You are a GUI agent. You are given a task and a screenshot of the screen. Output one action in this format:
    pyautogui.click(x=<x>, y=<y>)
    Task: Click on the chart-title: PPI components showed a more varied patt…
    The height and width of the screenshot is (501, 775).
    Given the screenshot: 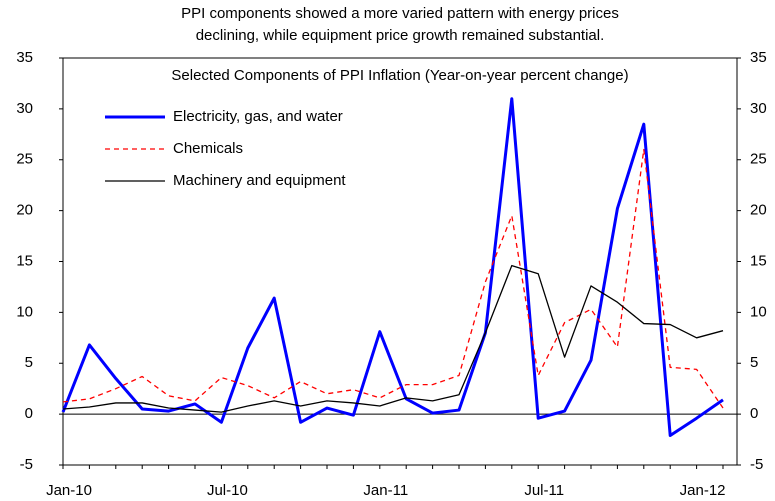 What is the action you would take?
    pyautogui.click(x=400, y=13)
    